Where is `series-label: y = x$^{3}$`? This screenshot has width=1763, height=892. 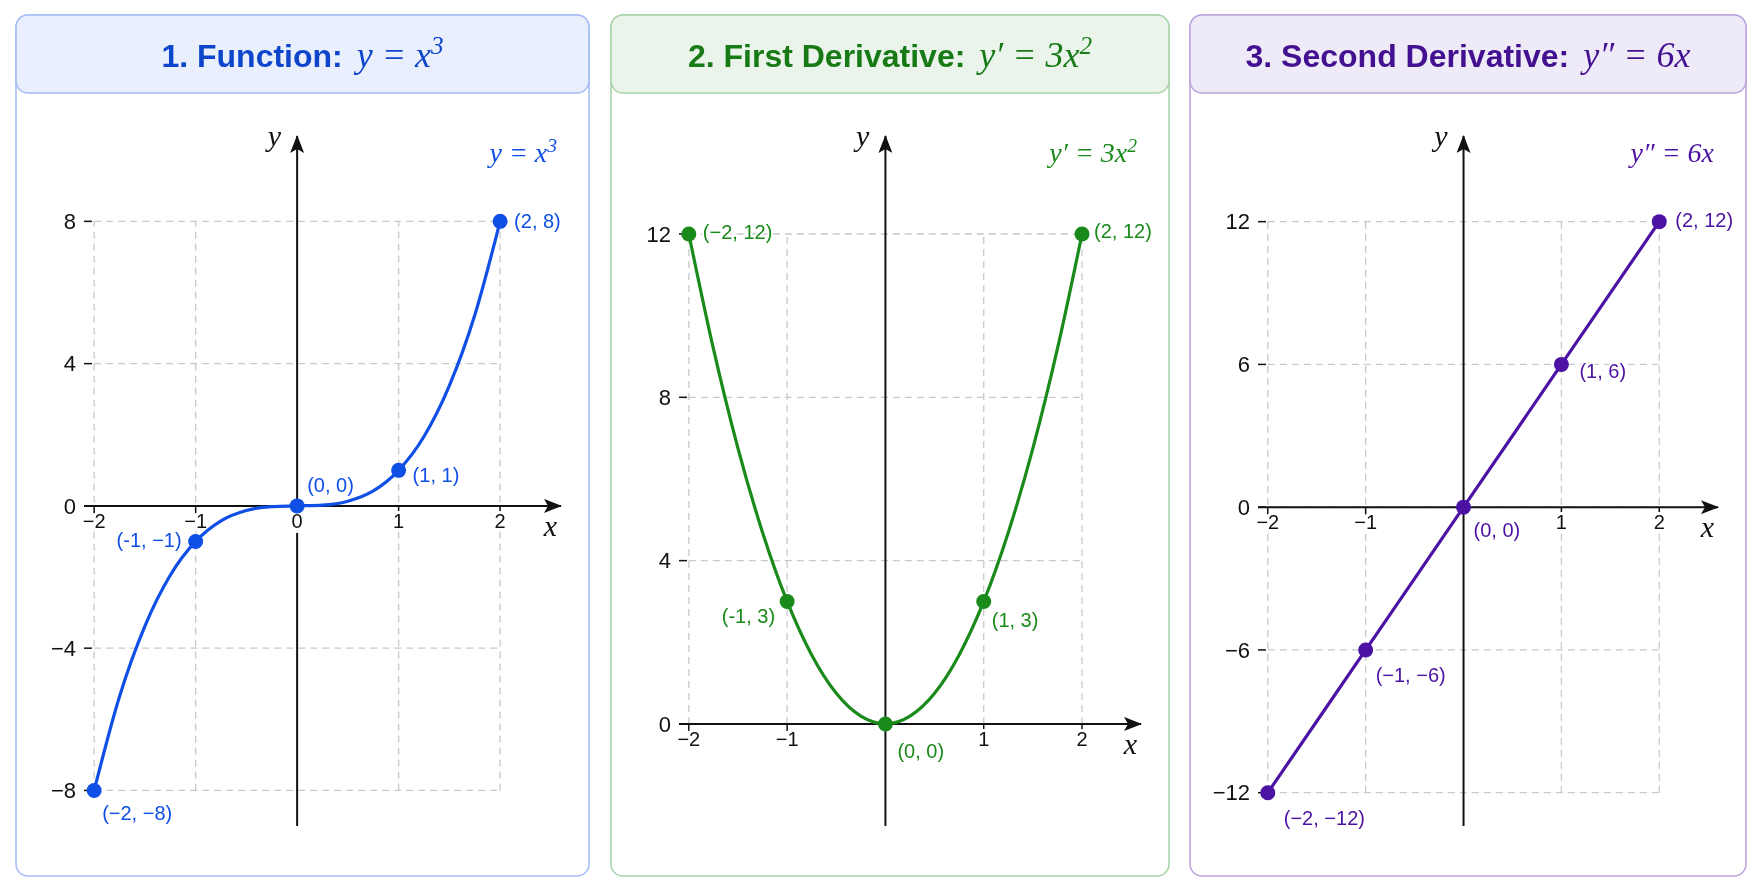
series-label: y = x$^{3}$ is located at coordinates (522, 151).